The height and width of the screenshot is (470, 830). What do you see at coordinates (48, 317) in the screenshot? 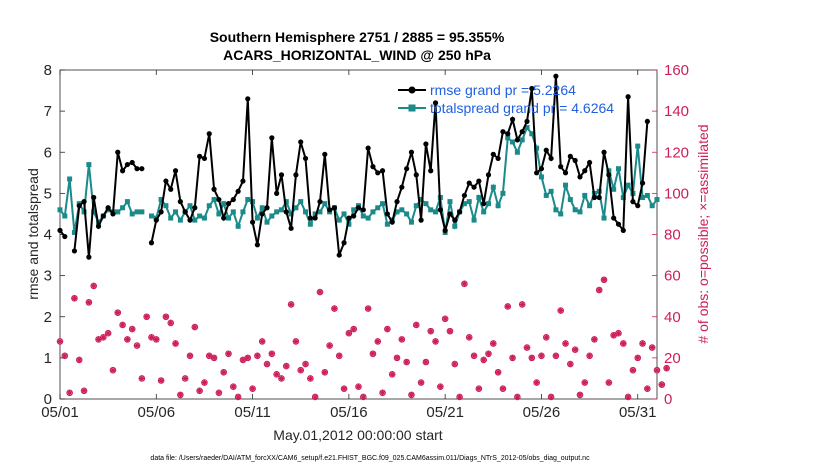
I see `y-tick-label-left: 2` at bounding box center [48, 317].